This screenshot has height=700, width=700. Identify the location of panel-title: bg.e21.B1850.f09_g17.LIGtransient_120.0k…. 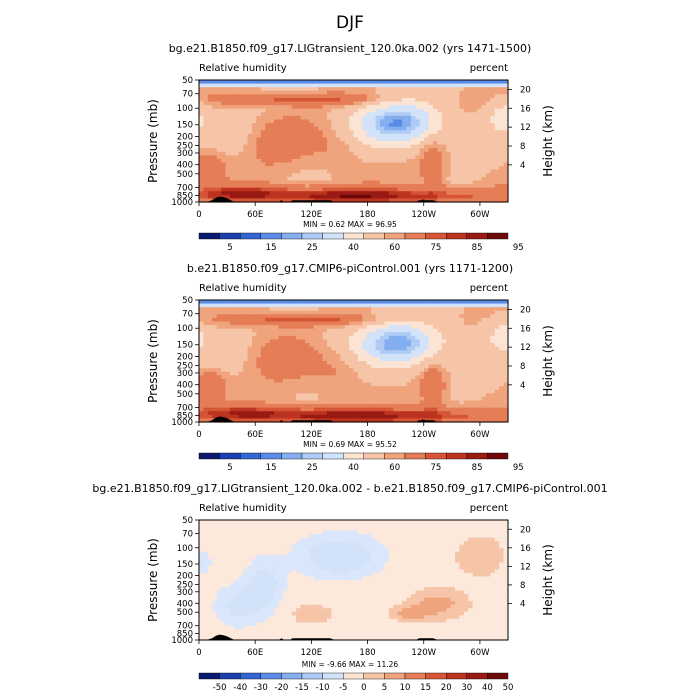
(349, 488).